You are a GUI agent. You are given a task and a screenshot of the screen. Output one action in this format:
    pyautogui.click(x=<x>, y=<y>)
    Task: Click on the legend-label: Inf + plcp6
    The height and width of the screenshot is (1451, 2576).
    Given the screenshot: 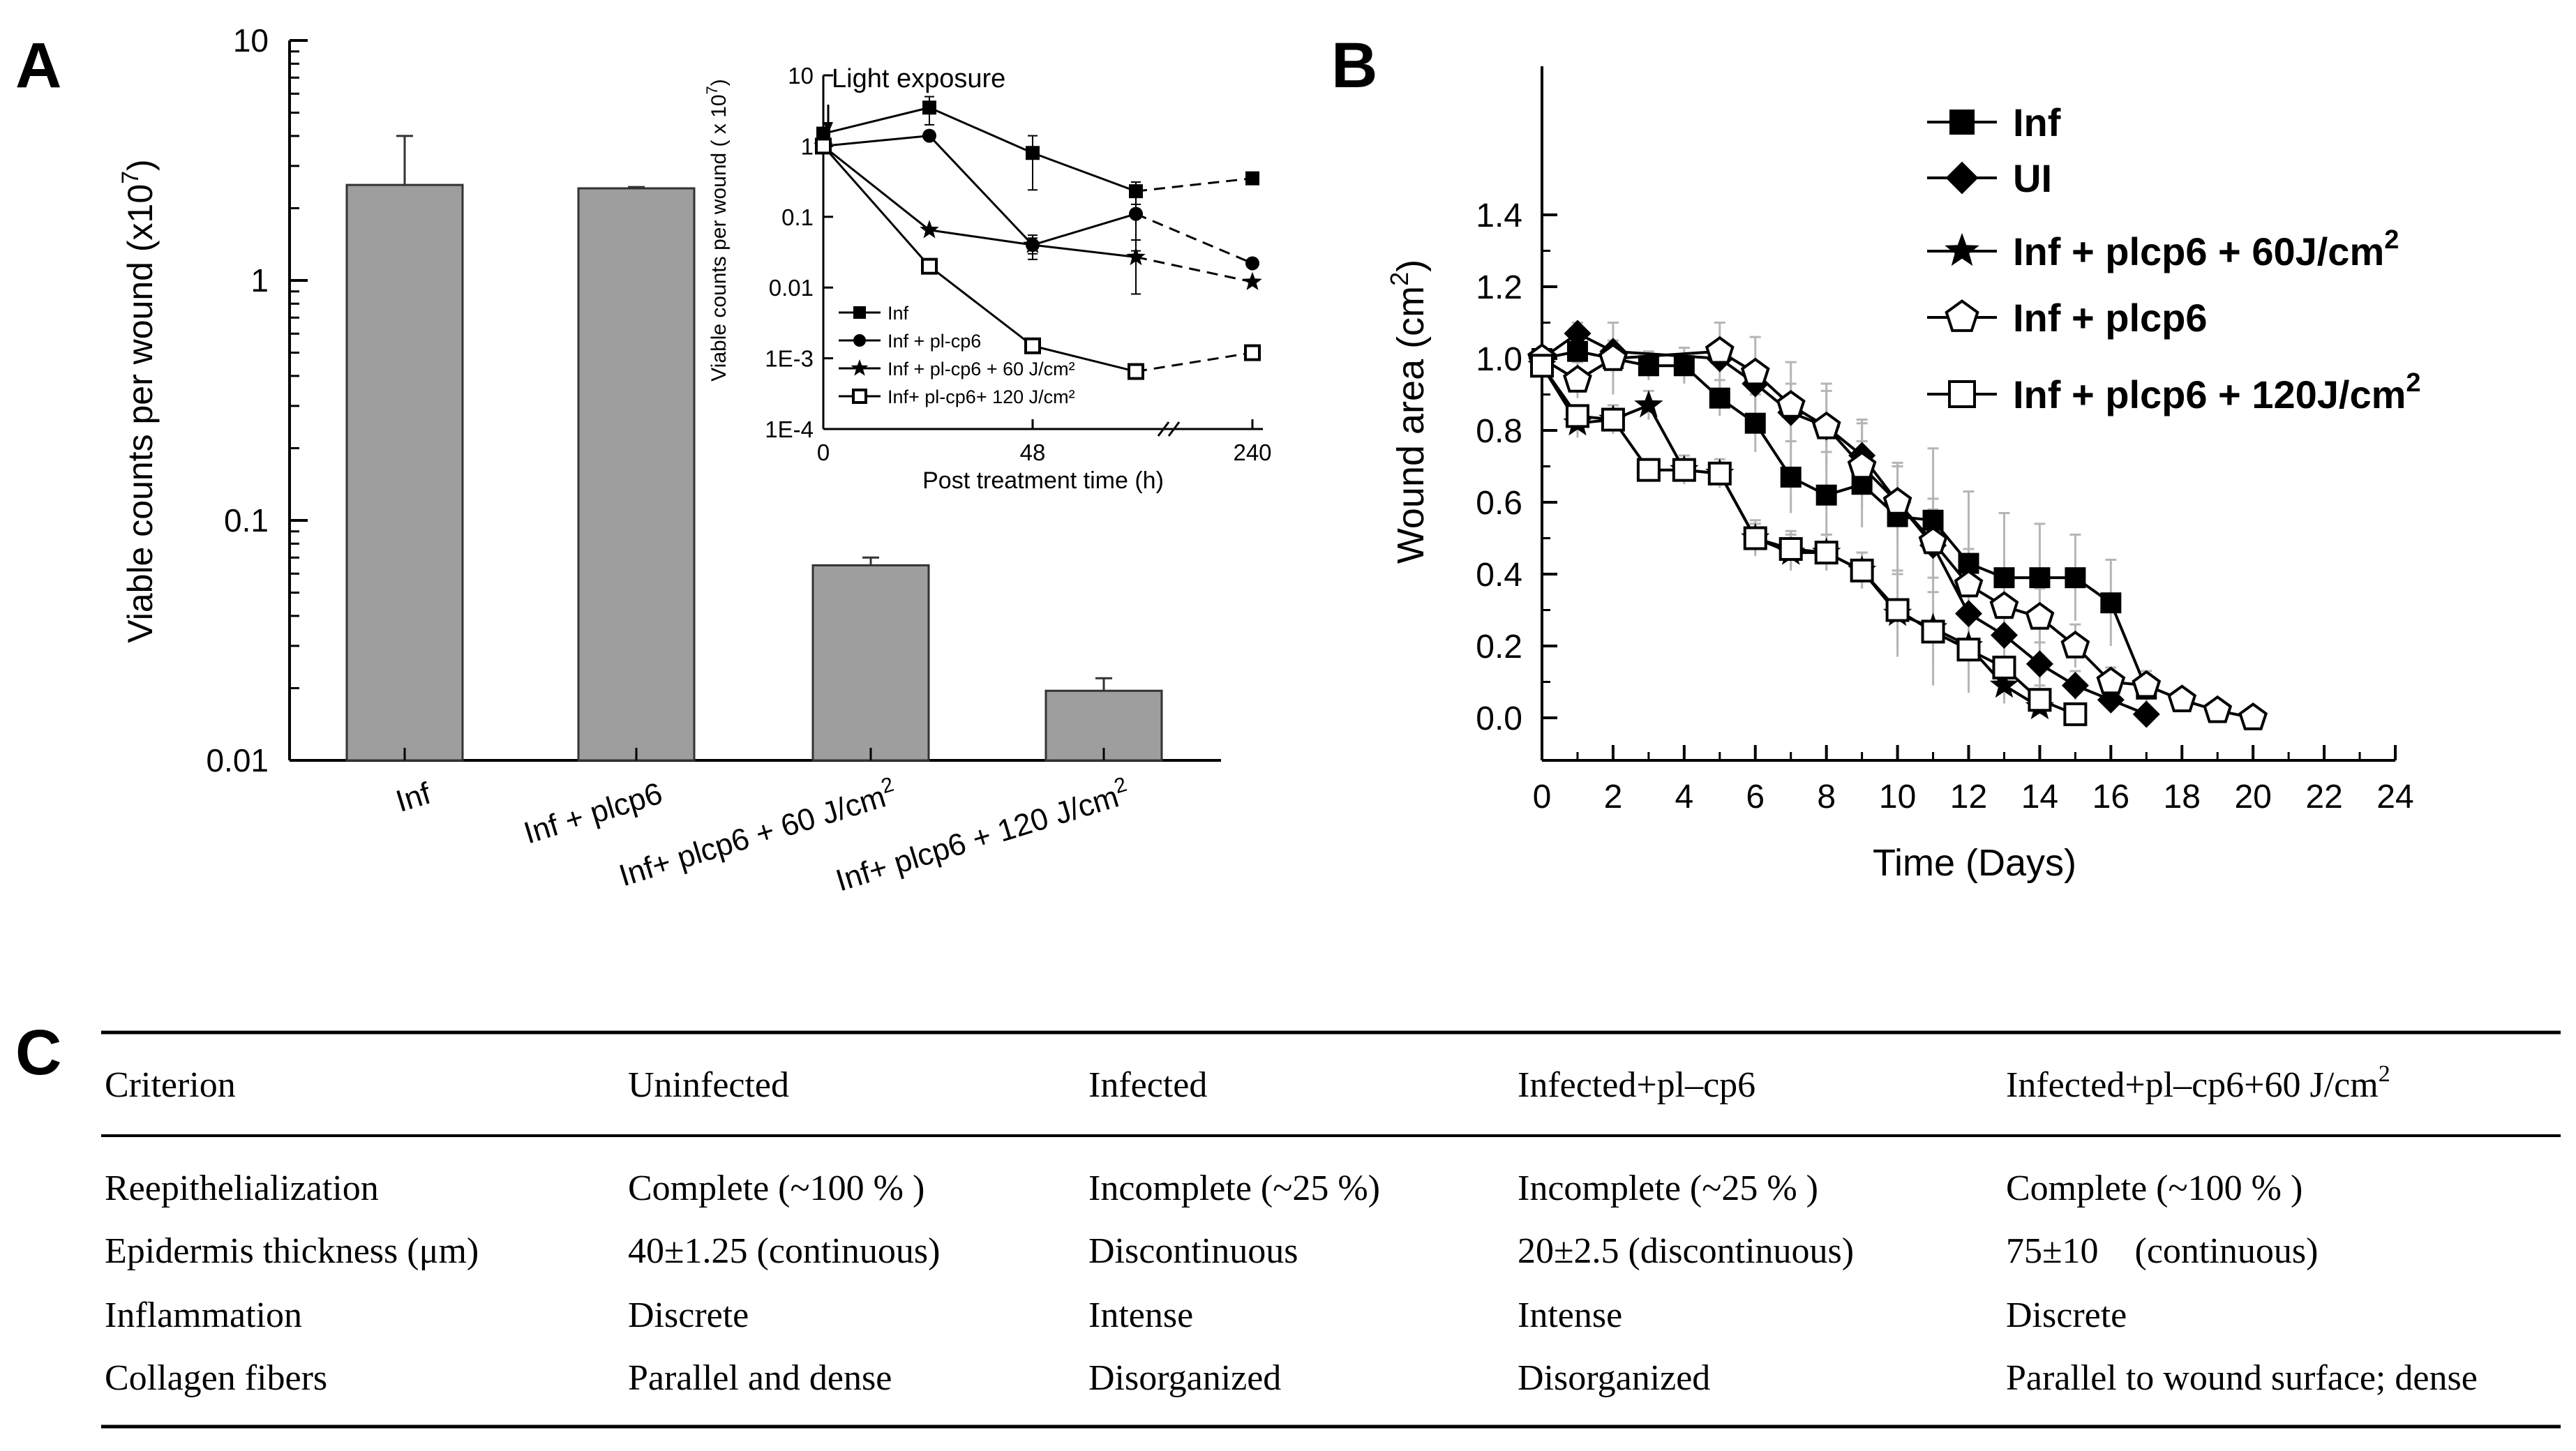 What is the action you would take?
    pyautogui.click(x=2110, y=318)
    